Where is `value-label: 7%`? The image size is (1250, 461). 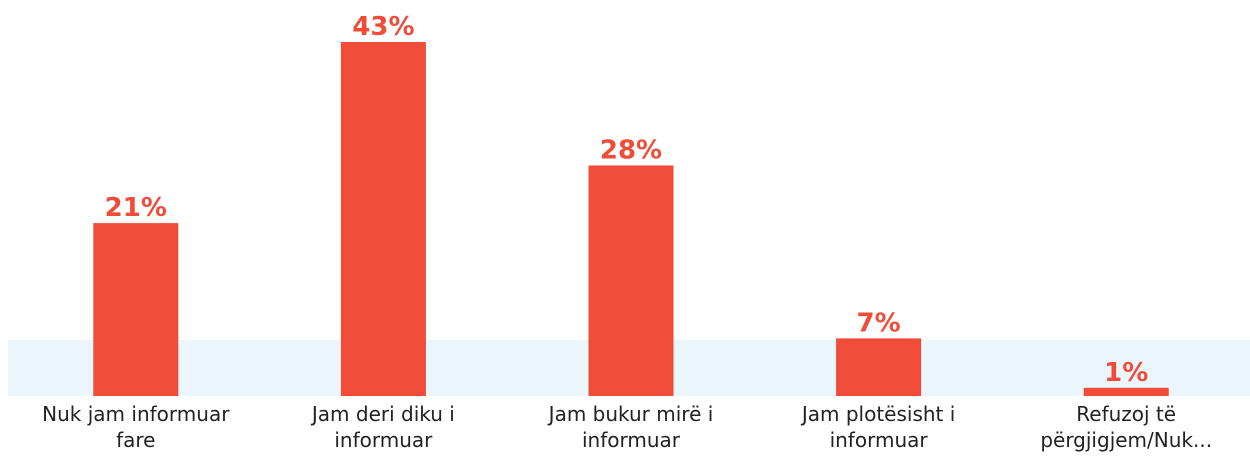
value-label: 7% is located at coordinates (879, 323).